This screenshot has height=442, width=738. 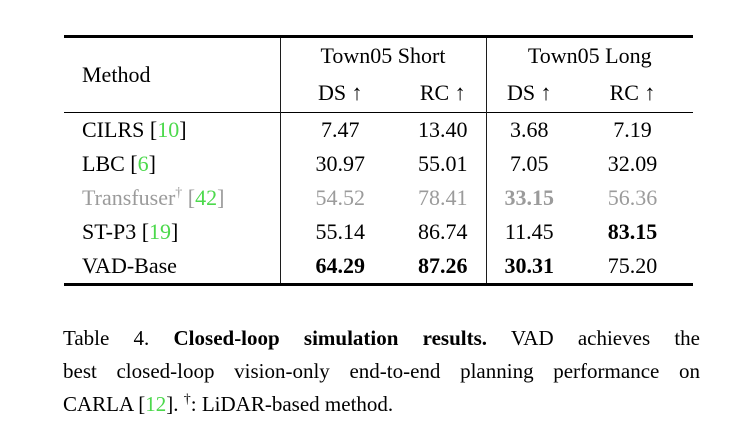 I want to click on value-cell: 55.01, so click(x=443, y=164).